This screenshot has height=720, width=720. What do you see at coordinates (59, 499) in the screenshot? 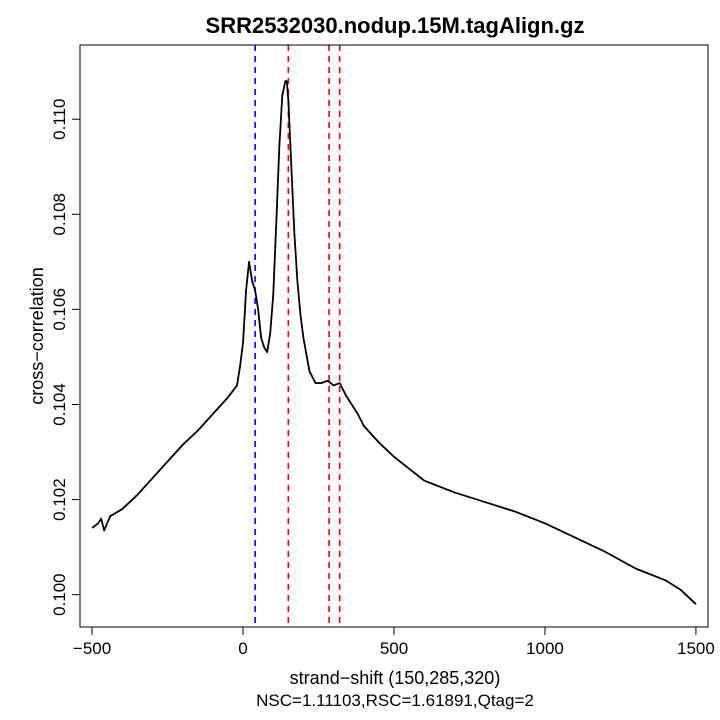
I see `y-tick-label: 0.102` at bounding box center [59, 499].